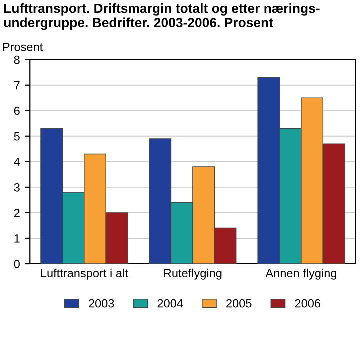 The image size is (363, 352). I want to click on y-tick-label: 4, so click(17, 162).